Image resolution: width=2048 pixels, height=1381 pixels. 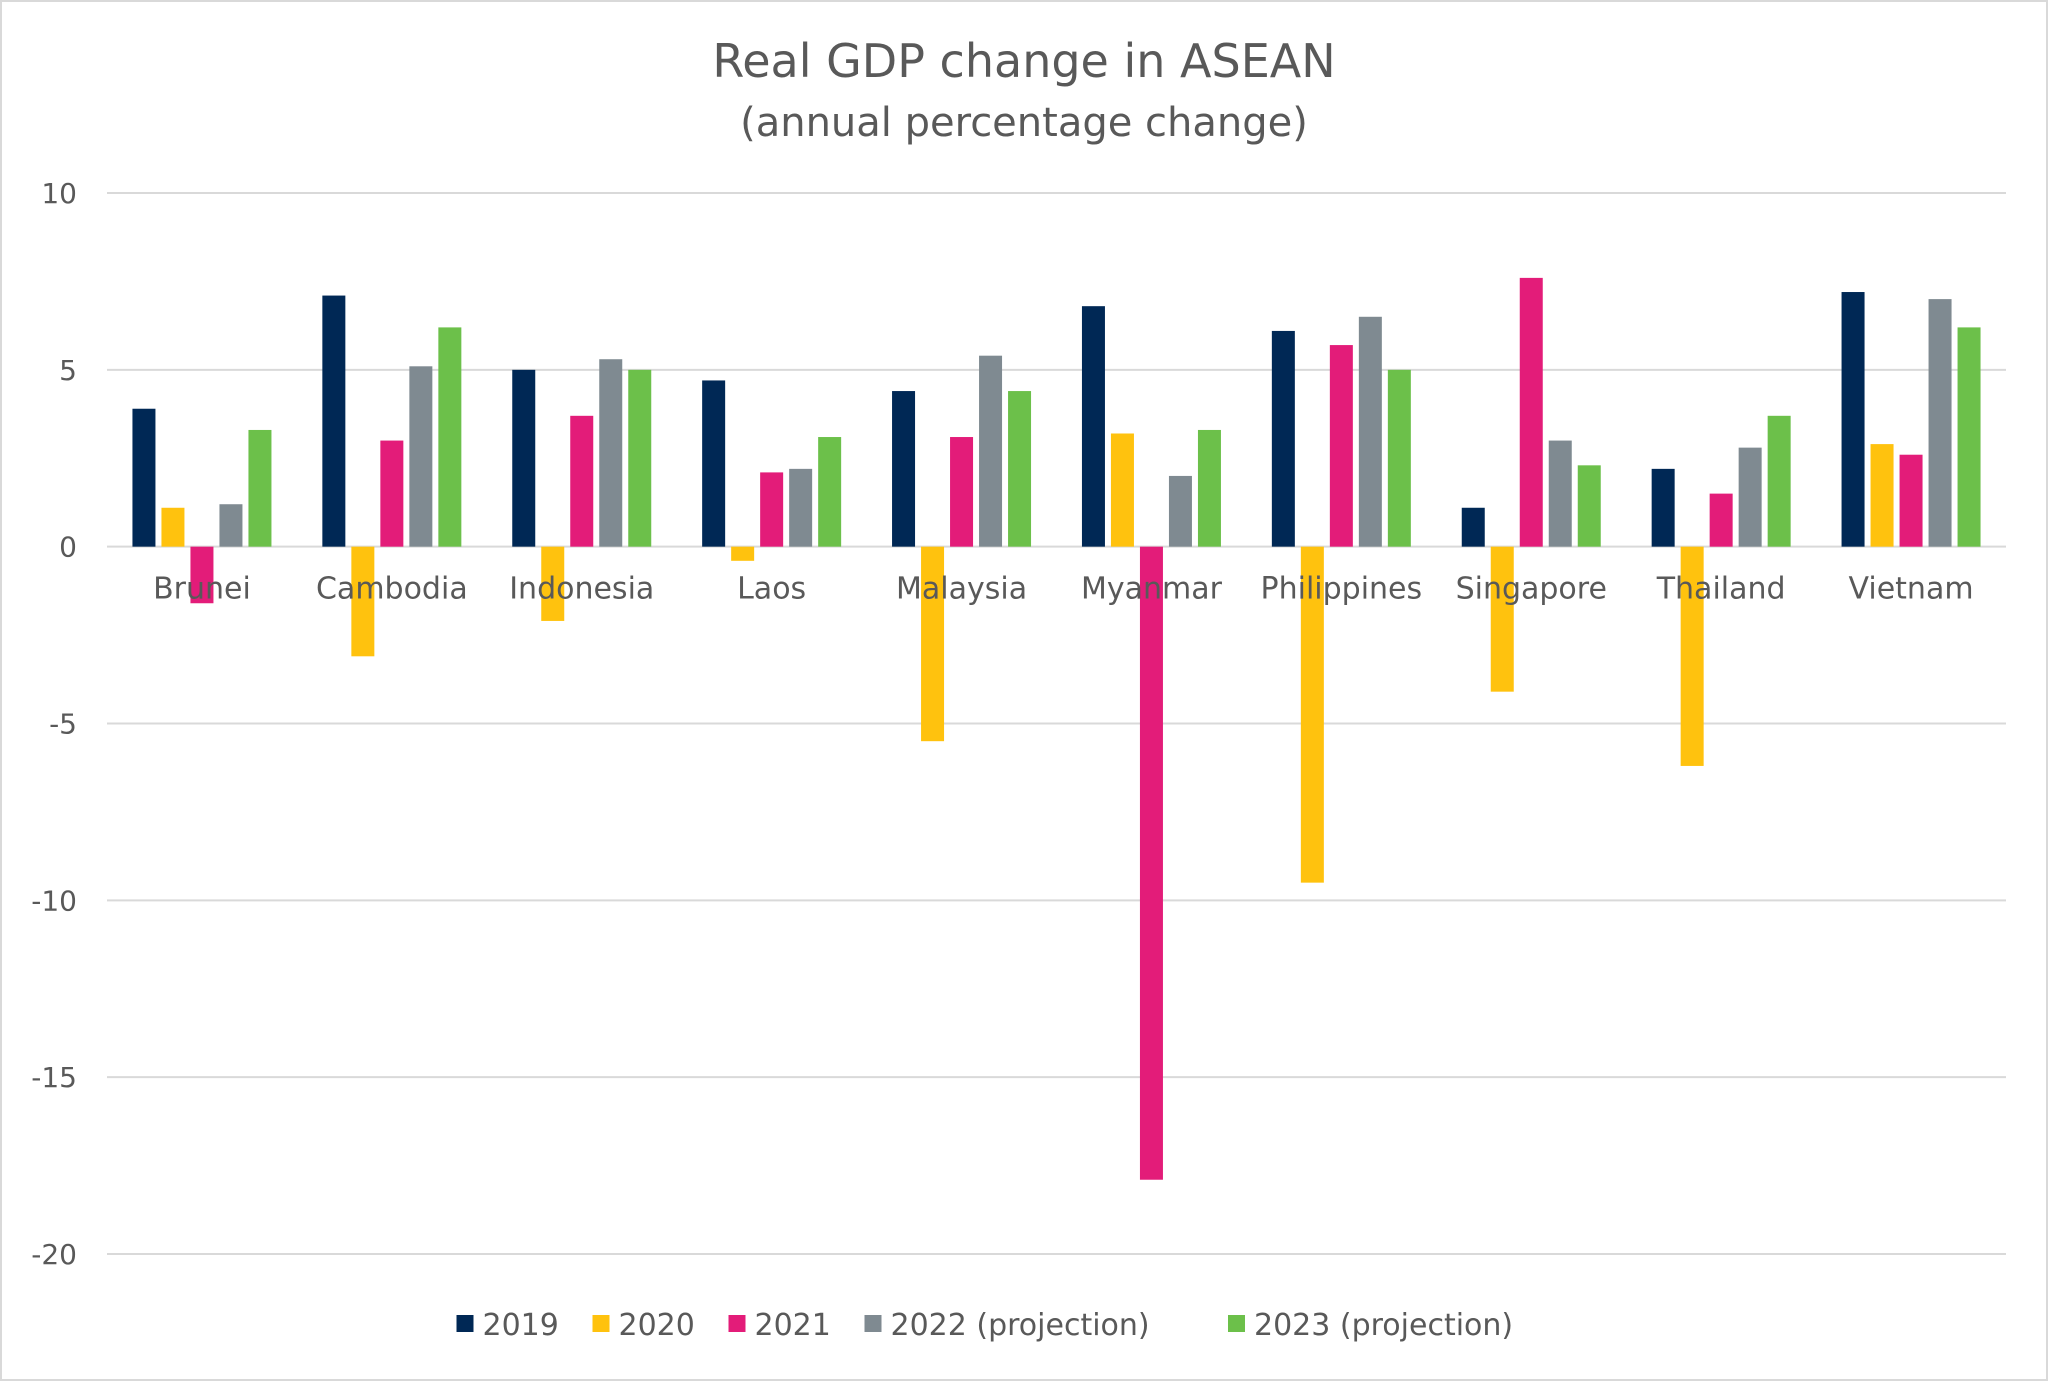 What do you see at coordinates (991, 451) in the screenshot?
I see `bar-malaysia-2022` at bounding box center [991, 451].